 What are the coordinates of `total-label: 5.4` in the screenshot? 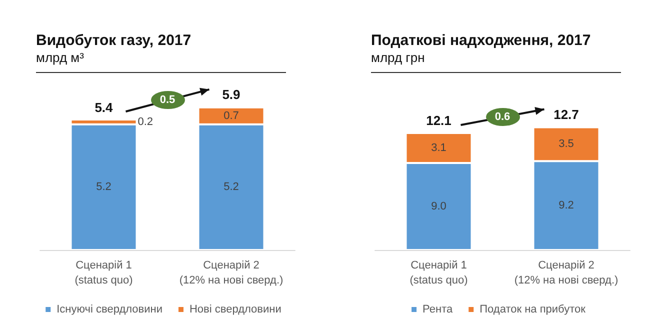 It's located at (104, 107).